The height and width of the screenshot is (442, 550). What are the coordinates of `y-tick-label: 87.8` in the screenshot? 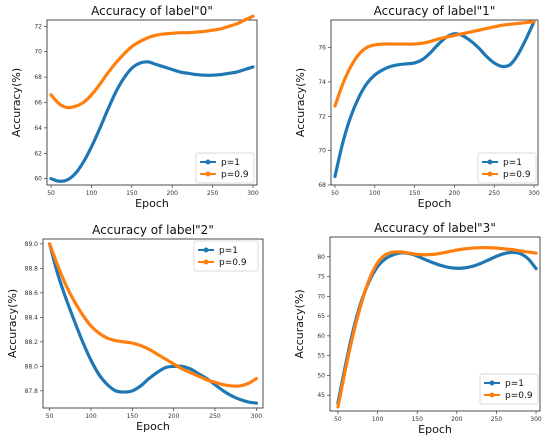 It's located at (32, 391).